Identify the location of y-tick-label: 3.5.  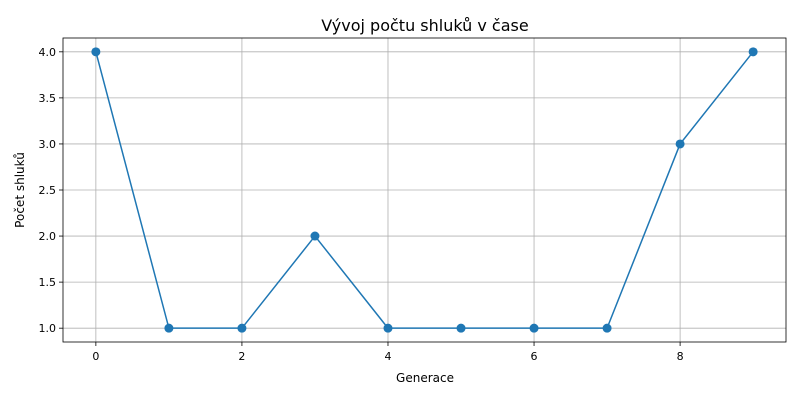
(48, 98).